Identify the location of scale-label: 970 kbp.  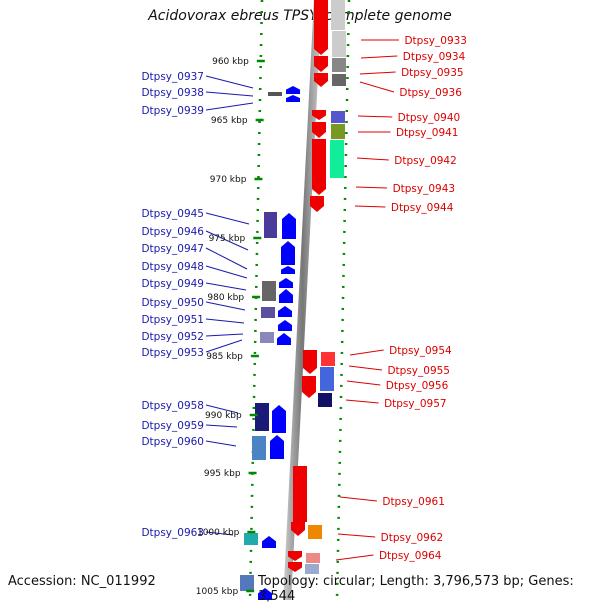
(228, 180).